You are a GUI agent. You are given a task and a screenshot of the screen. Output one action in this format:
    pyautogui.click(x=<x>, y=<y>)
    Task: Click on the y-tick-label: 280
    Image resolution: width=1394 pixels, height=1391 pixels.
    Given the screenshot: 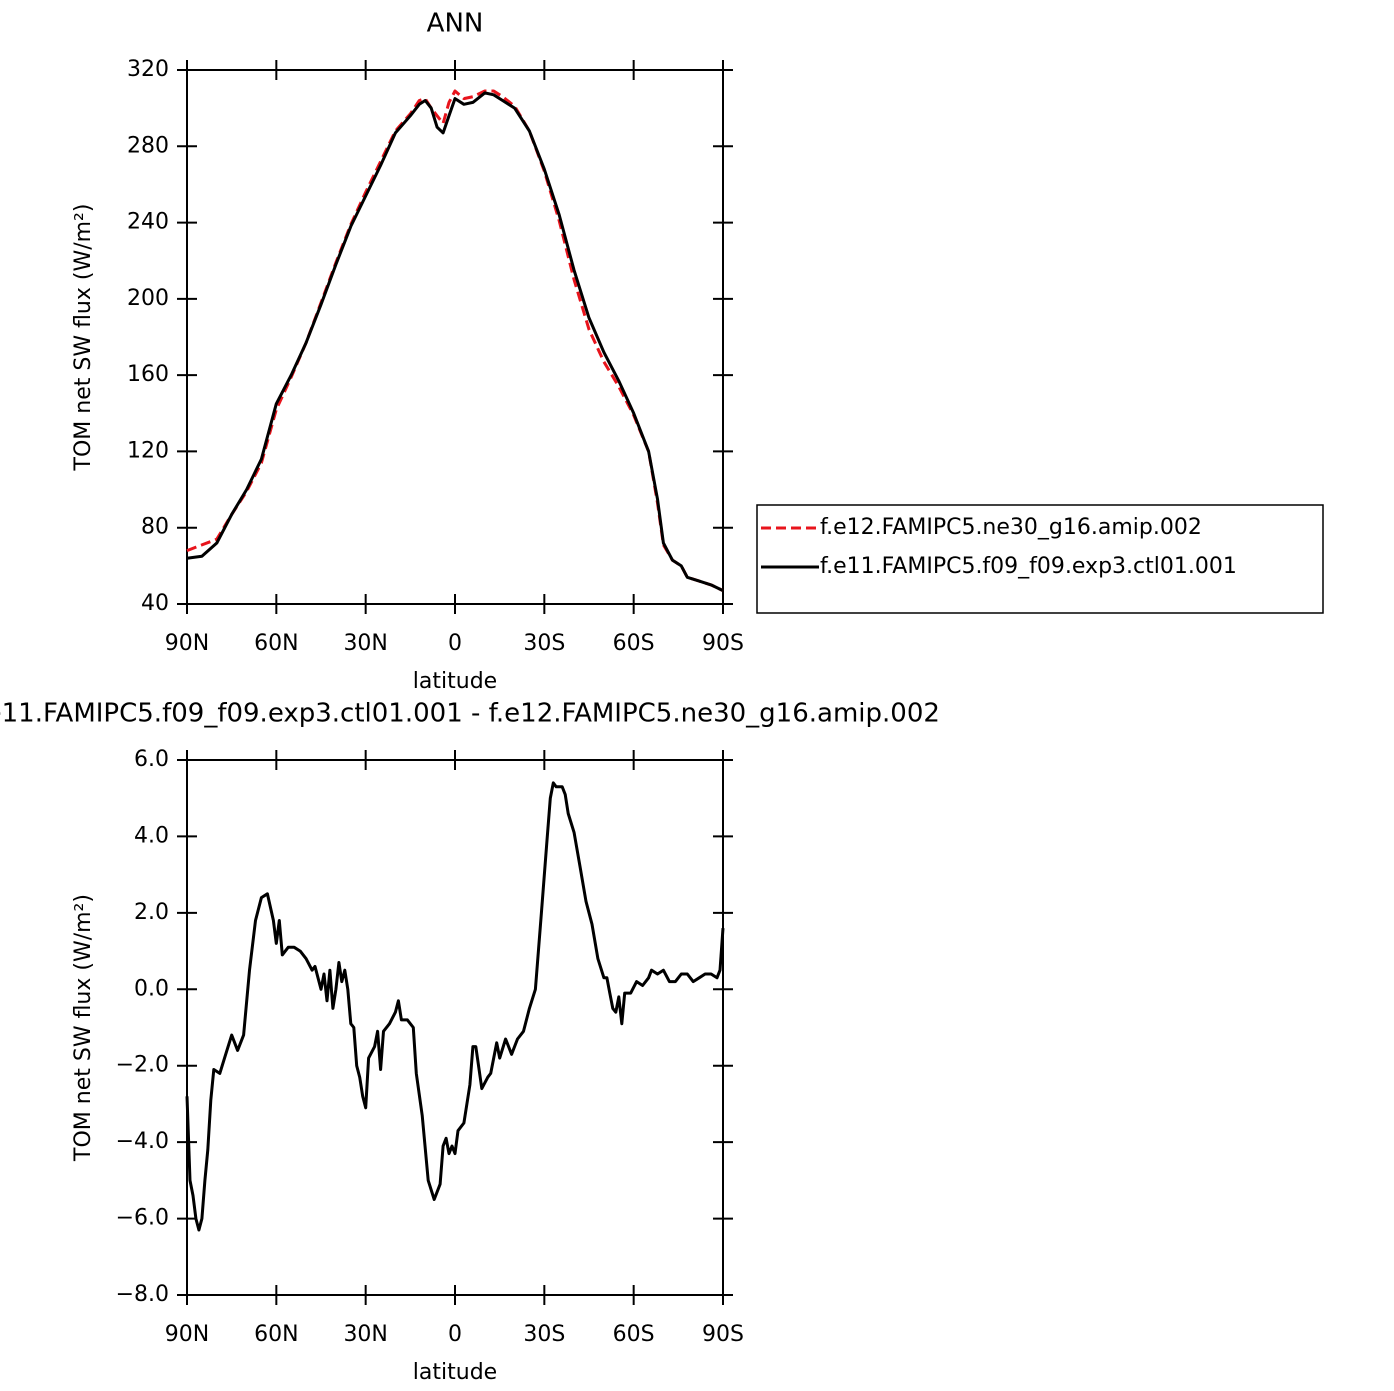 What is the action you would take?
    pyautogui.click(x=148, y=145)
    